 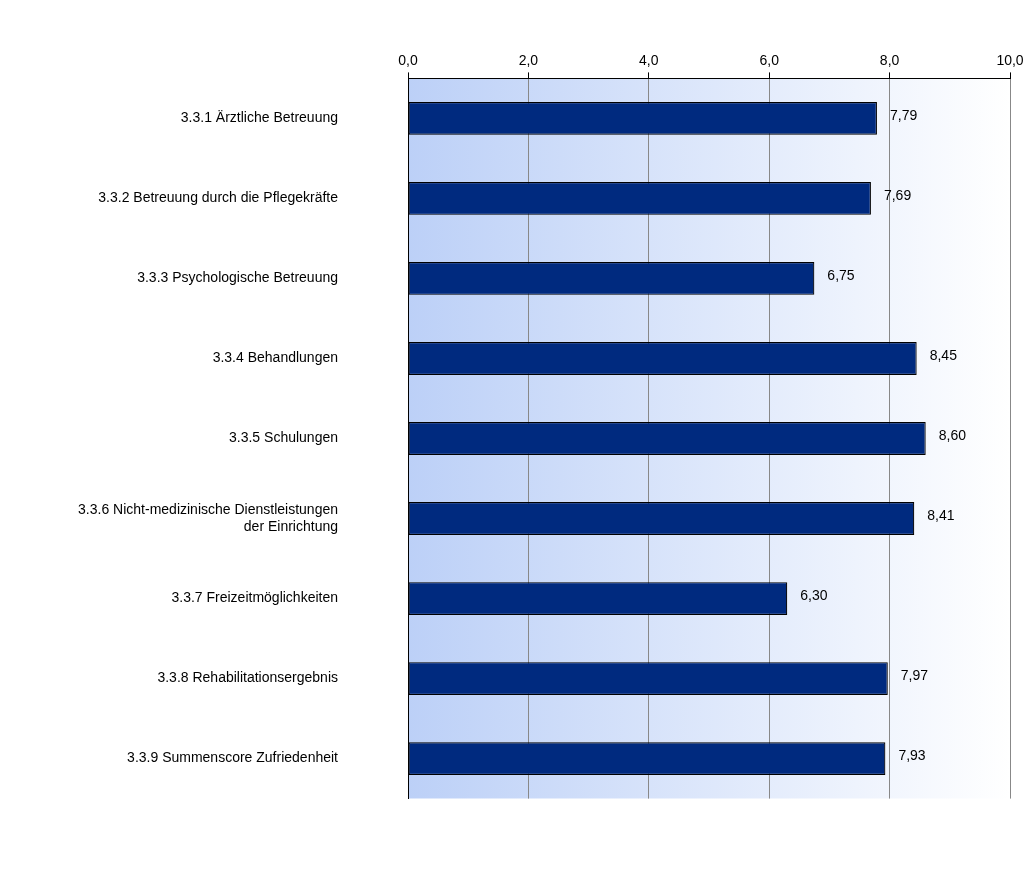 What do you see at coordinates (941, 515) in the screenshot?
I see `data-label: 8,41` at bounding box center [941, 515].